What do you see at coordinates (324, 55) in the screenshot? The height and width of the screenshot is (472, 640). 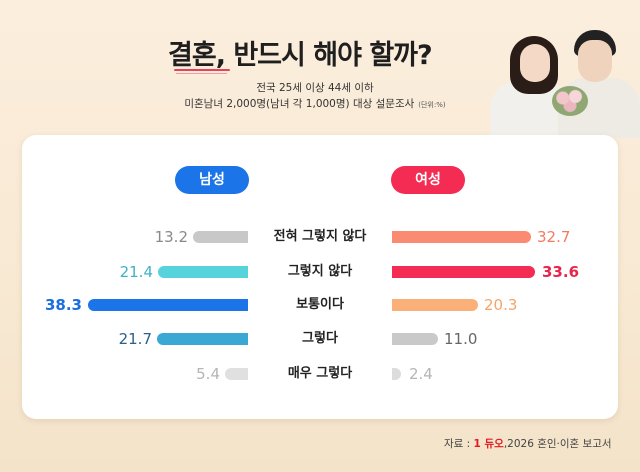 I see `title-rest: , 반드시 해야 할까?` at bounding box center [324, 55].